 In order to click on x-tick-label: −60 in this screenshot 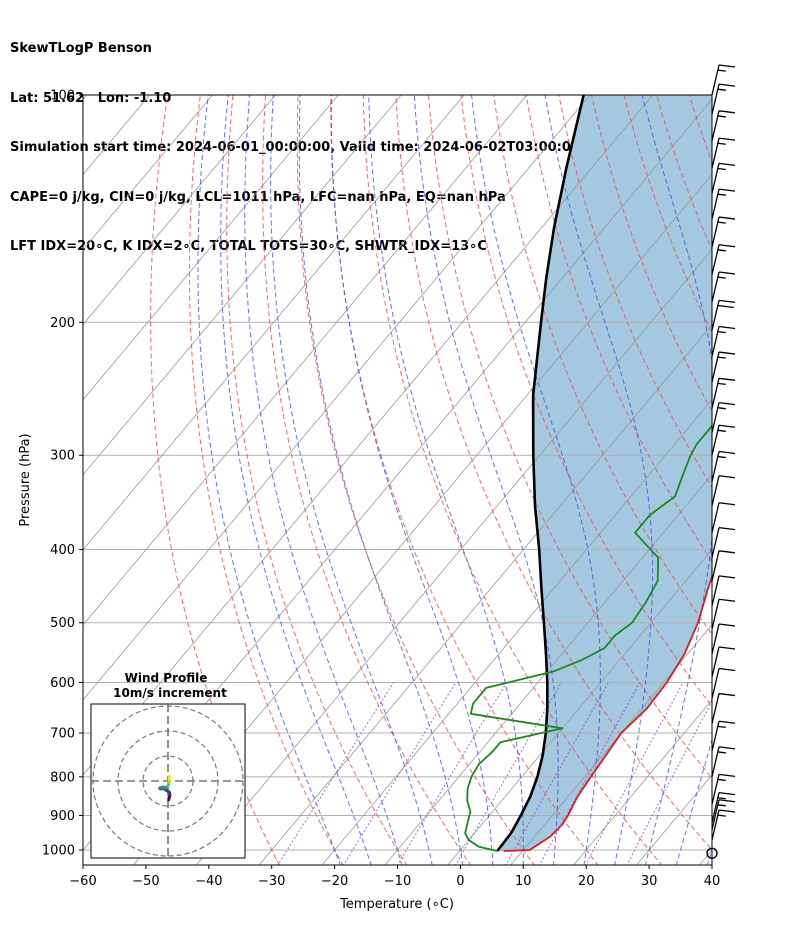, I will do `click(82, 881)`.